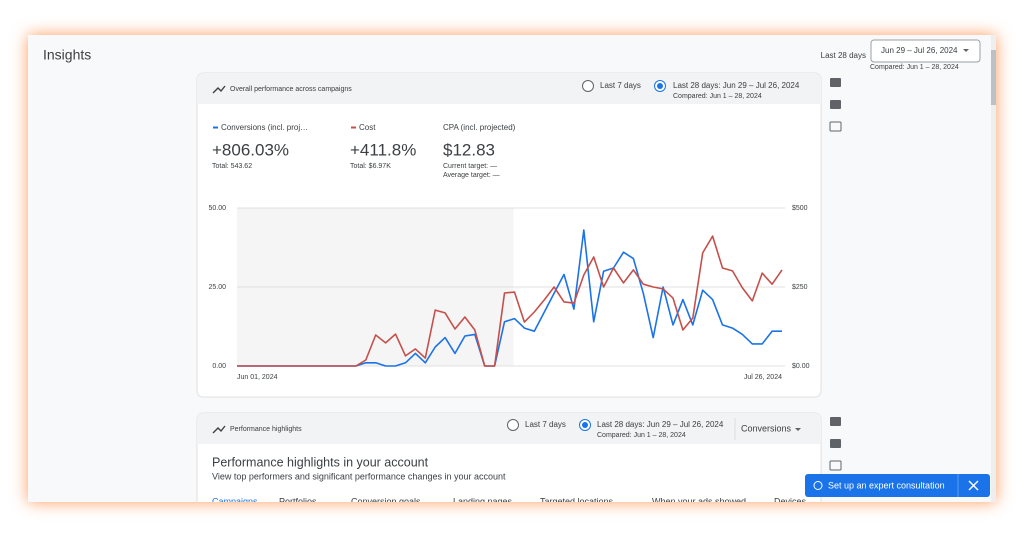 The image size is (1024, 536). Describe the element at coordinates (800, 208) in the screenshot. I see `y2-tick-label: $500` at that location.